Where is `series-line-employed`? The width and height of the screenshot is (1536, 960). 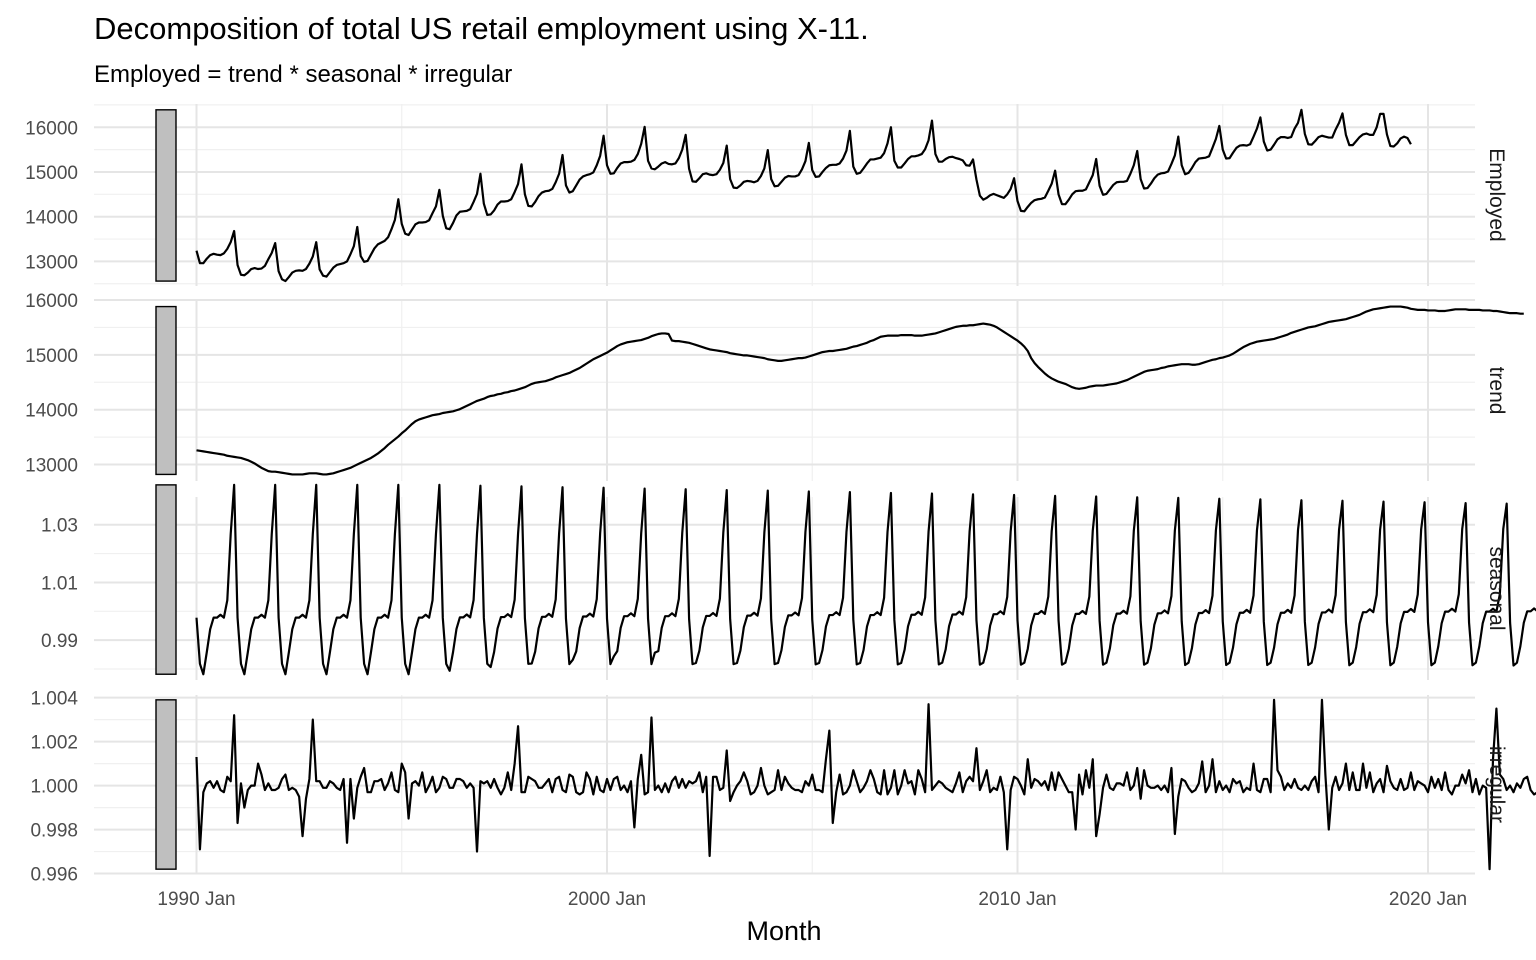
series-line-employed is located at coordinates (803, 195).